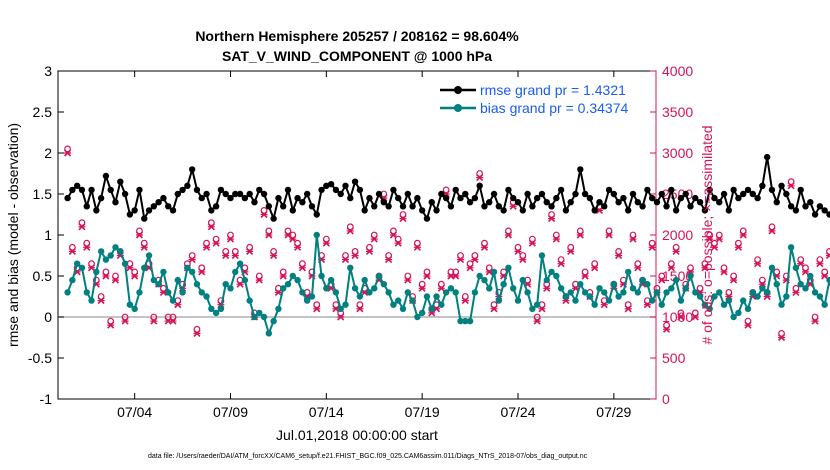  I want to click on left-tick-label: 0, so click(48, 317).